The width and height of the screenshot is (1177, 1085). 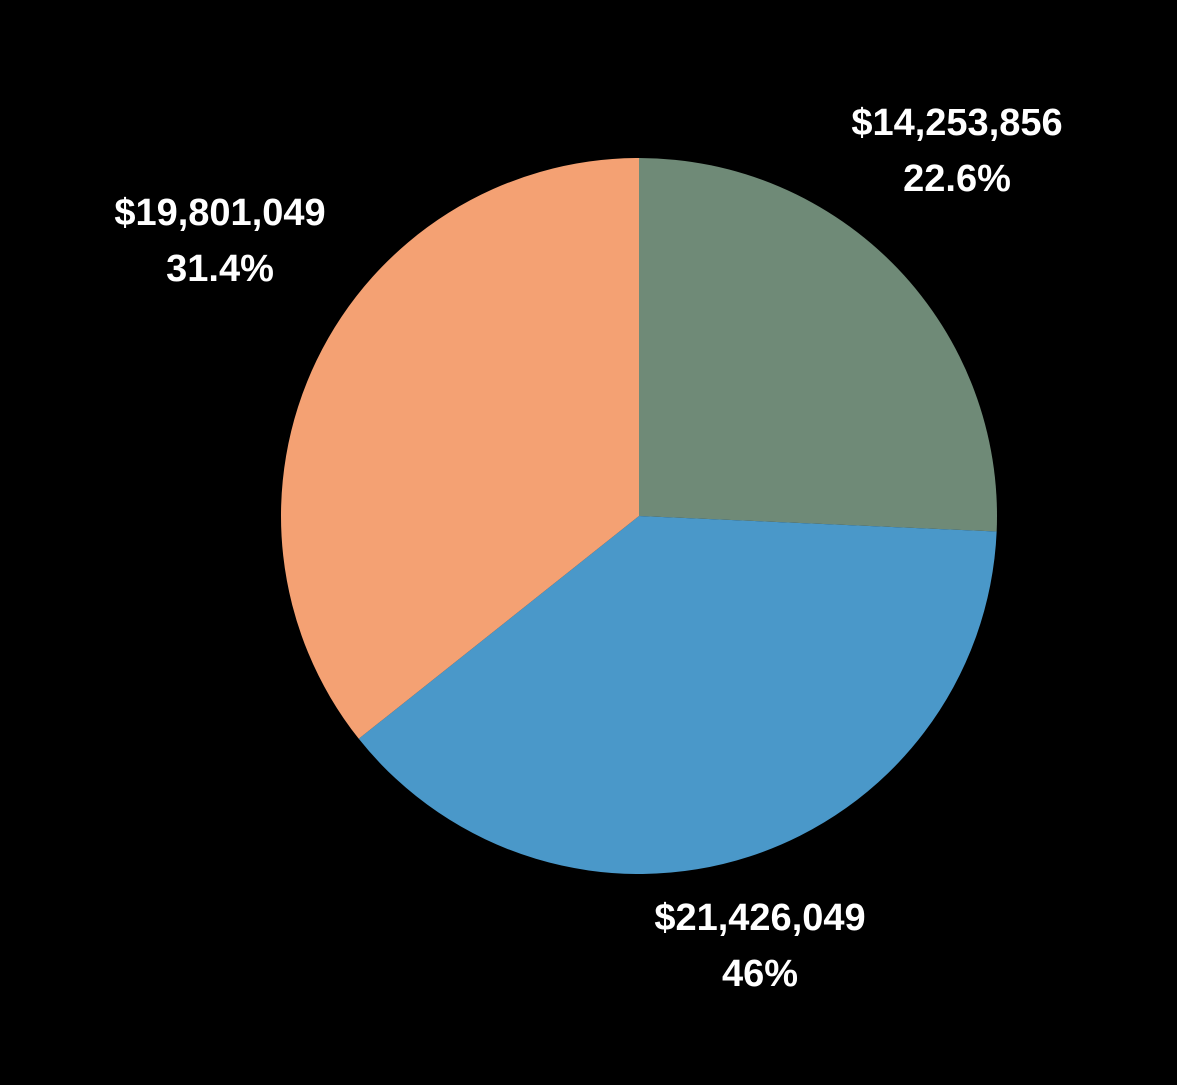 I want to click on slice-value-label: $21,426,049, so click(x=759, y=918).